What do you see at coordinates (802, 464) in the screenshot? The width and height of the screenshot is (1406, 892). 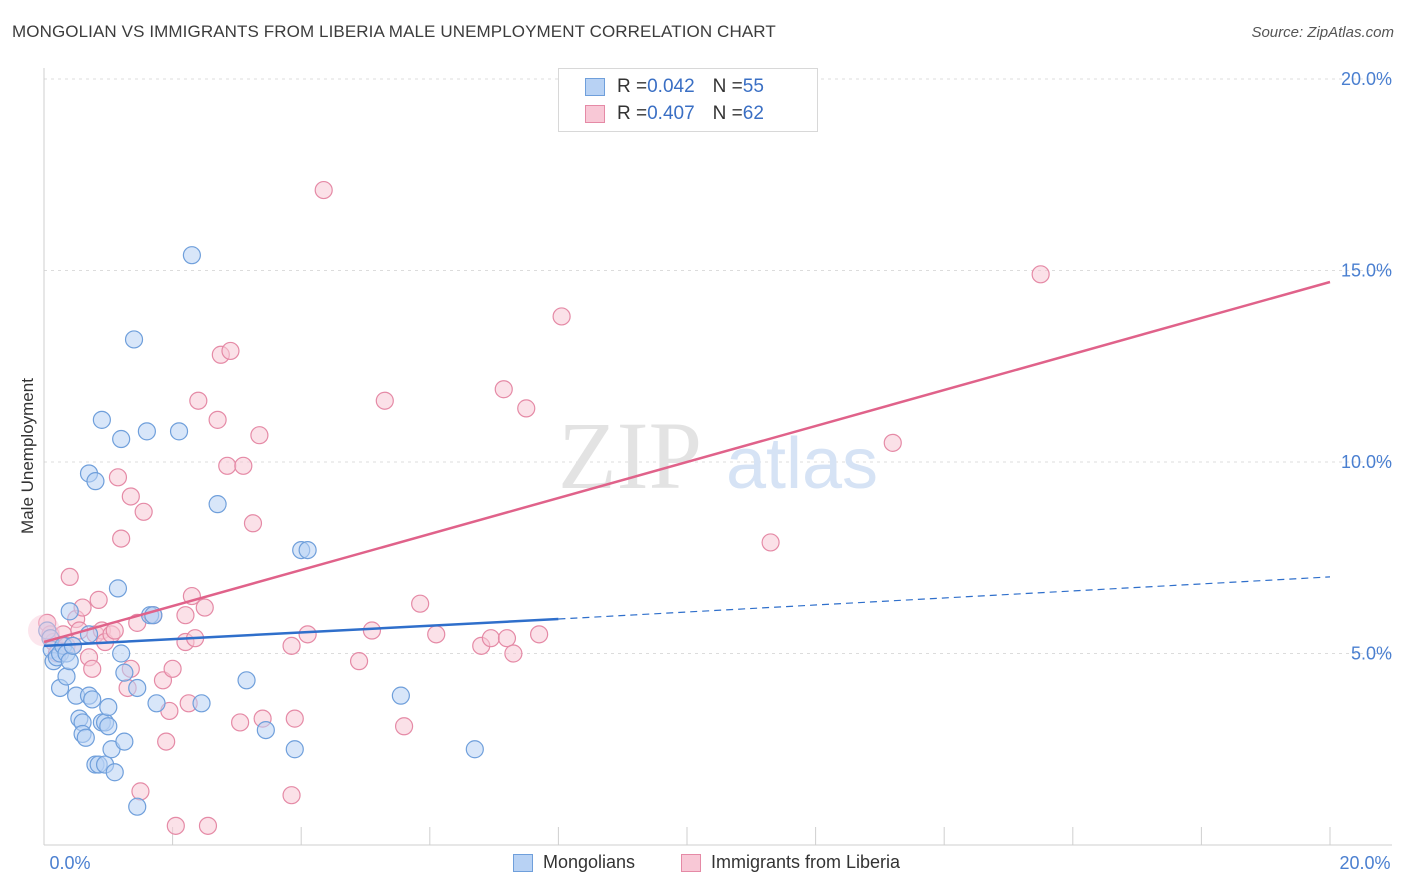 I see `watermark-atlas: atlas` at bounding box center [802, 464].